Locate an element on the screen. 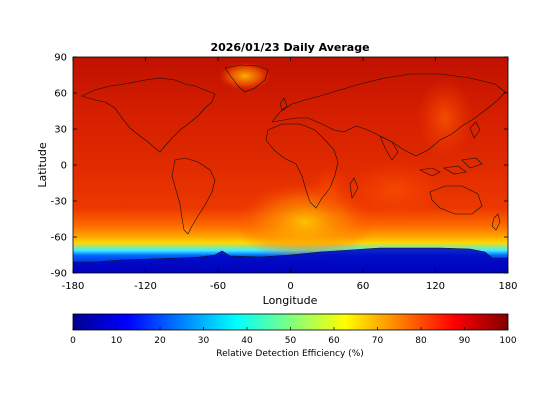 The image size is (560, 420). x-tick-label: 120 is located at coordinates (435, 286).